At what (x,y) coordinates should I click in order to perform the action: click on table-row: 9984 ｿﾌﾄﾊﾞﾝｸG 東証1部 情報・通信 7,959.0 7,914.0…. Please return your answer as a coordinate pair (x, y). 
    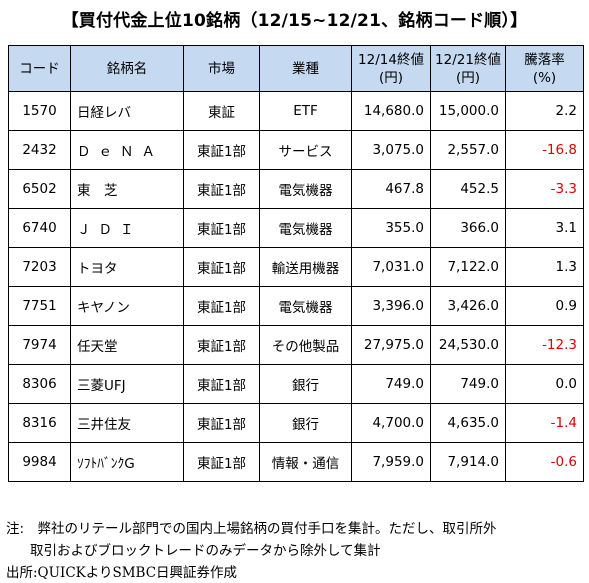
    Looking at the image, I should click on (296, 462).